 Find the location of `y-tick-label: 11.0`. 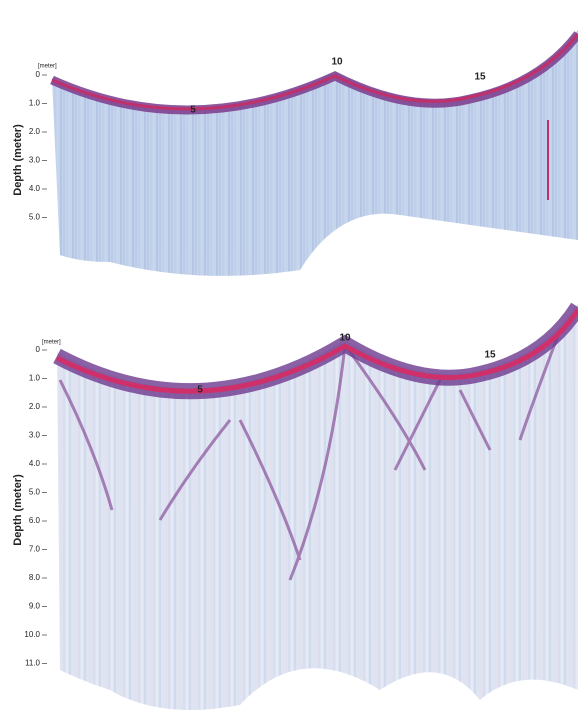

y-tick-label: 11.0 is located at coordinates (33, 663).